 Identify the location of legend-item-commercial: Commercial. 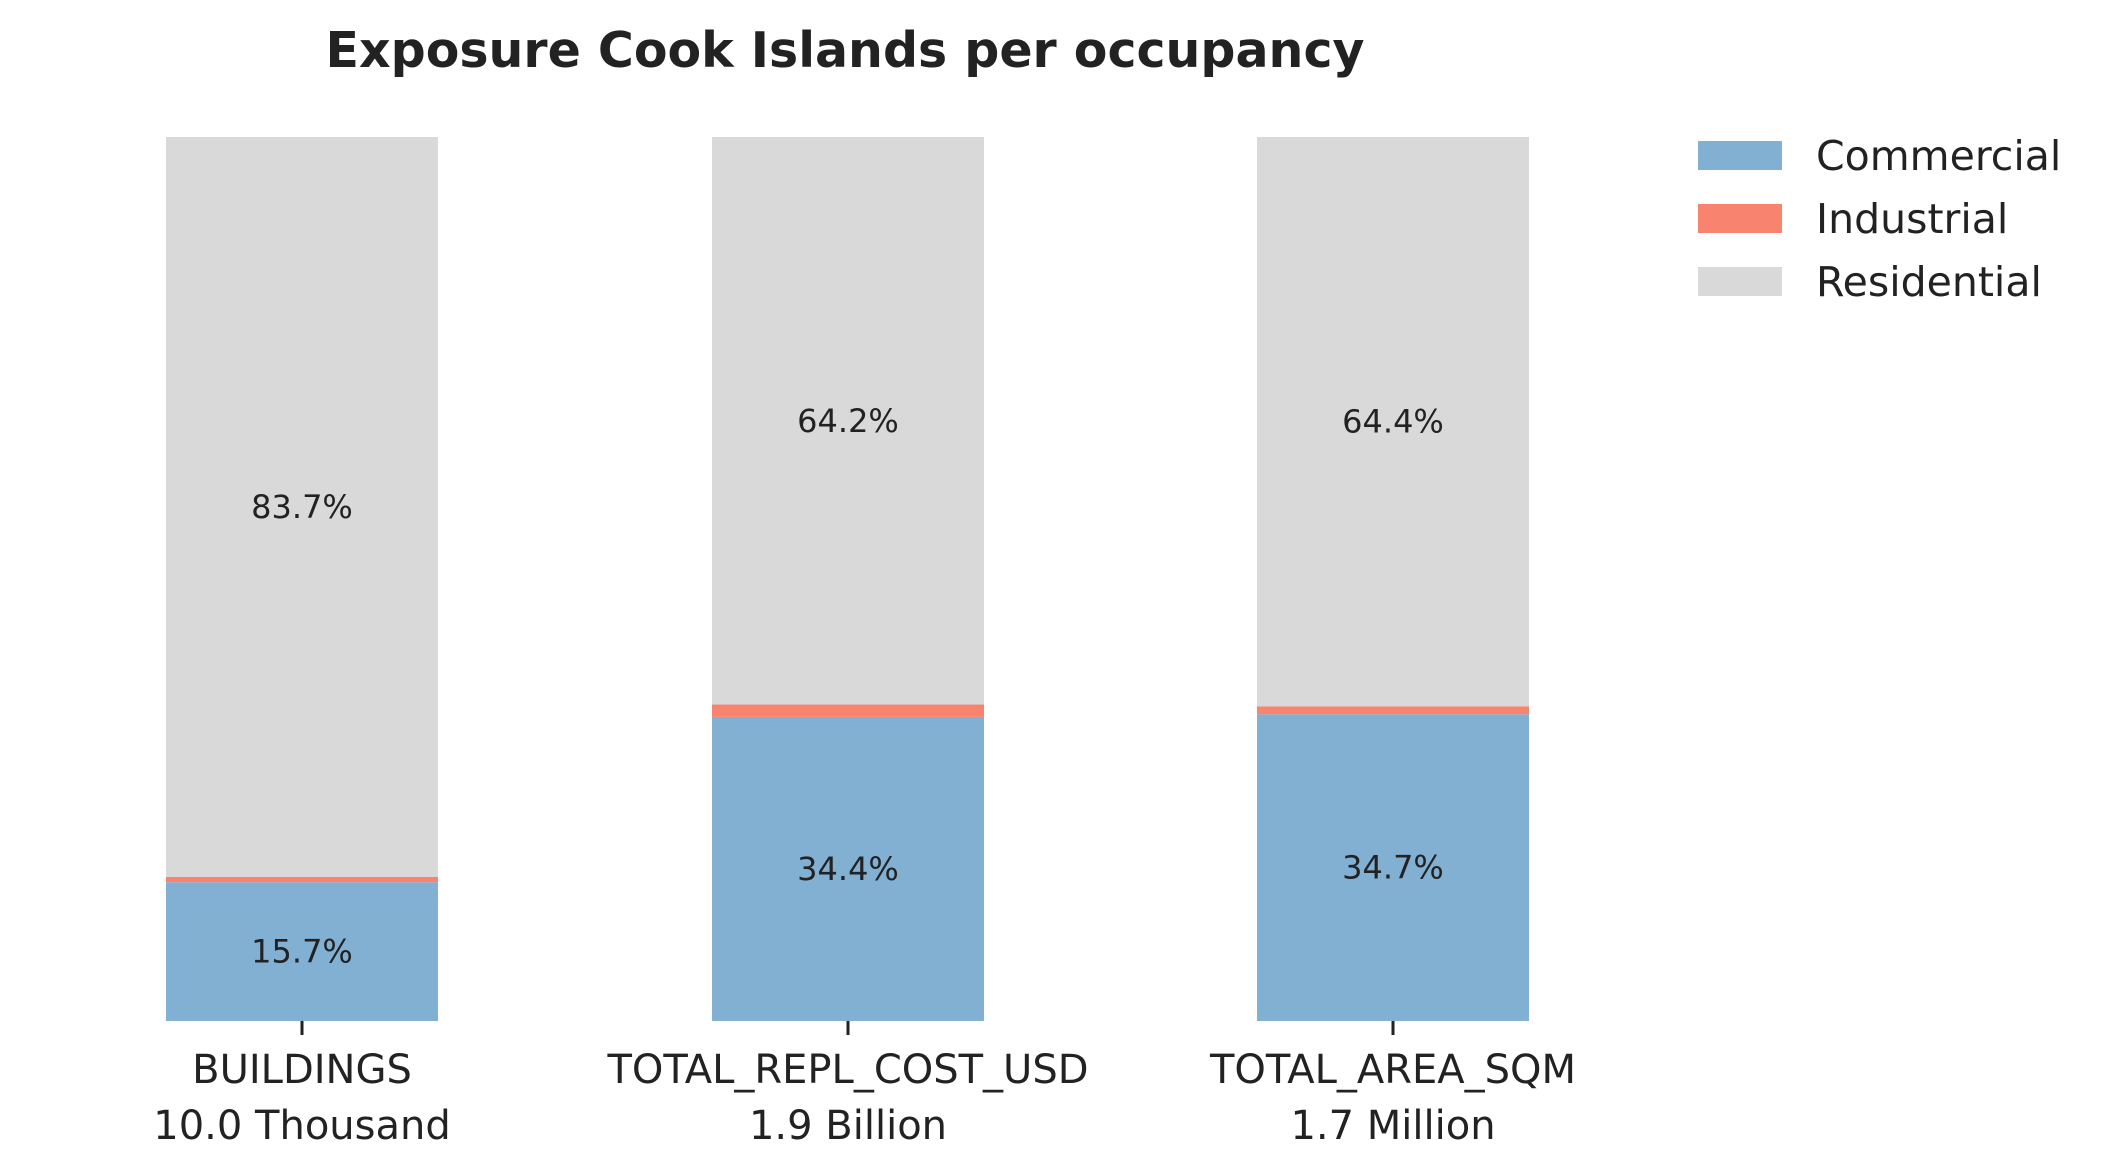
(1879, 155).